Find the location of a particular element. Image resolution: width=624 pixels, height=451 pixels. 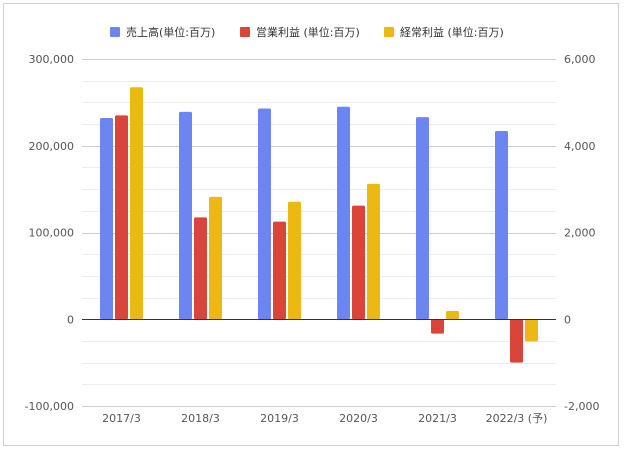

left-tick-label: 100,000 is located at coordinates (52, 233).